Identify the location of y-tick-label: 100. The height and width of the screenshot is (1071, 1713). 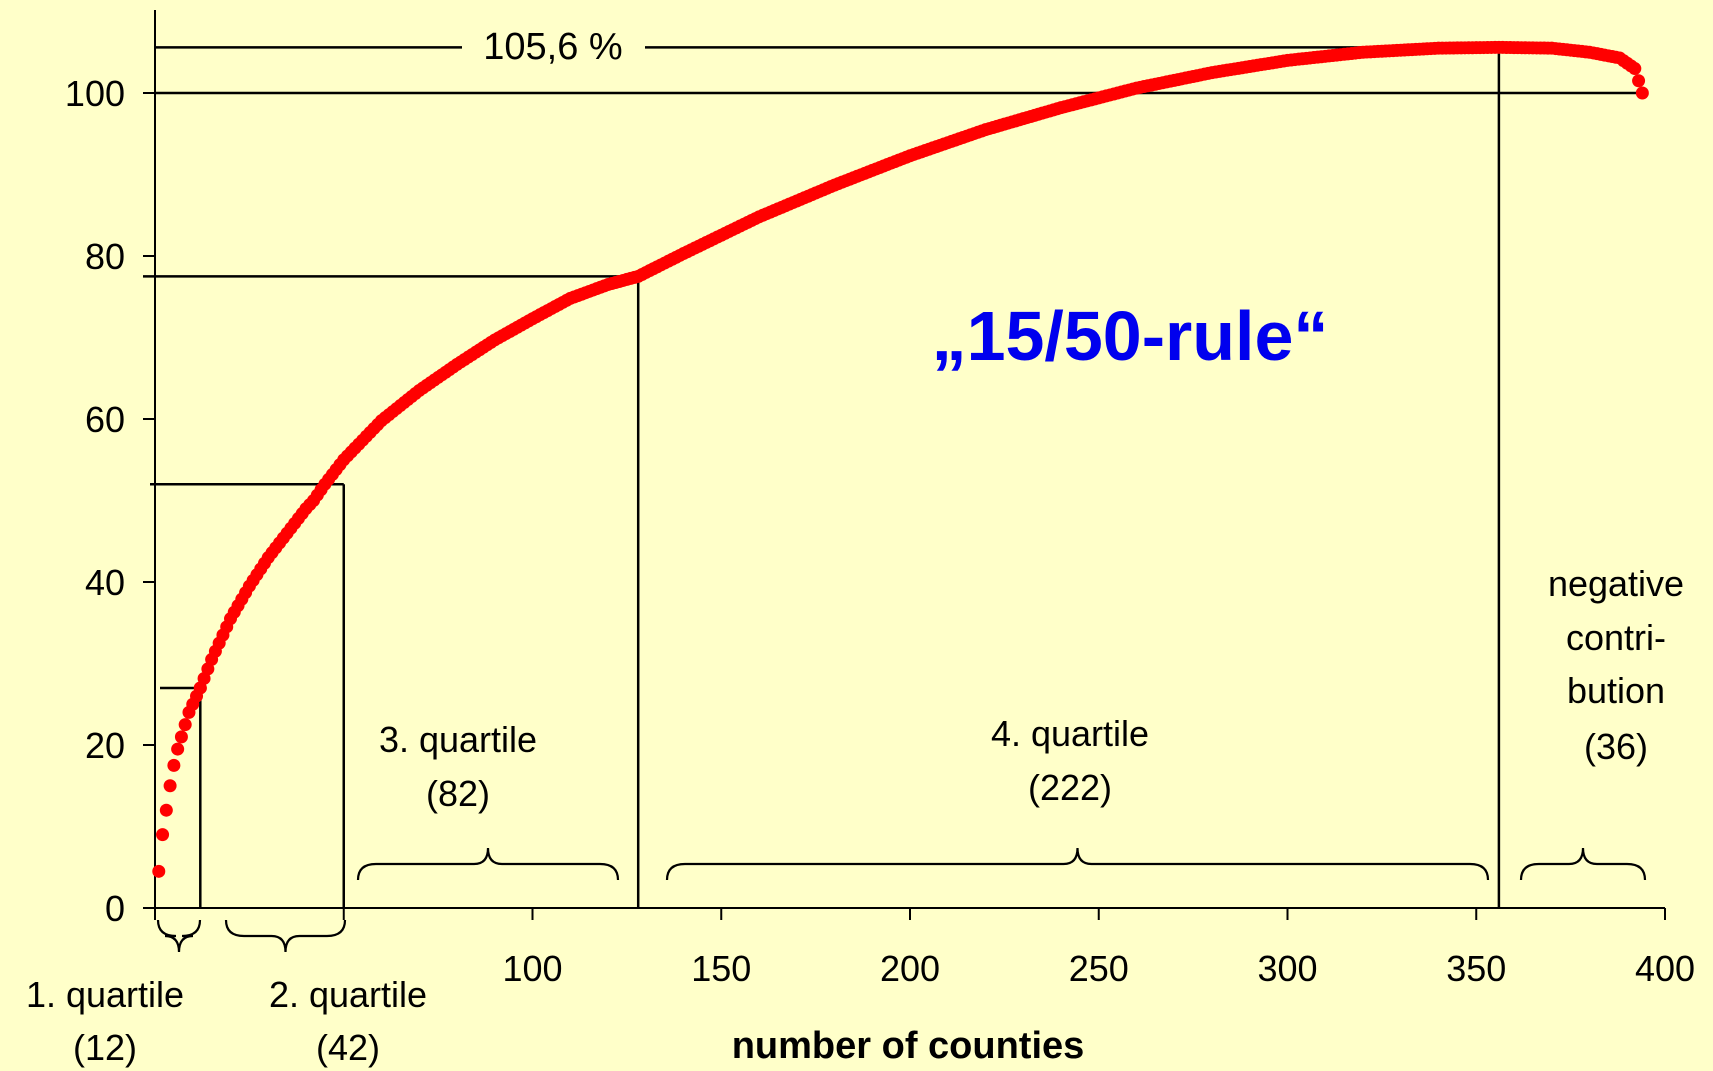
(95, 93).